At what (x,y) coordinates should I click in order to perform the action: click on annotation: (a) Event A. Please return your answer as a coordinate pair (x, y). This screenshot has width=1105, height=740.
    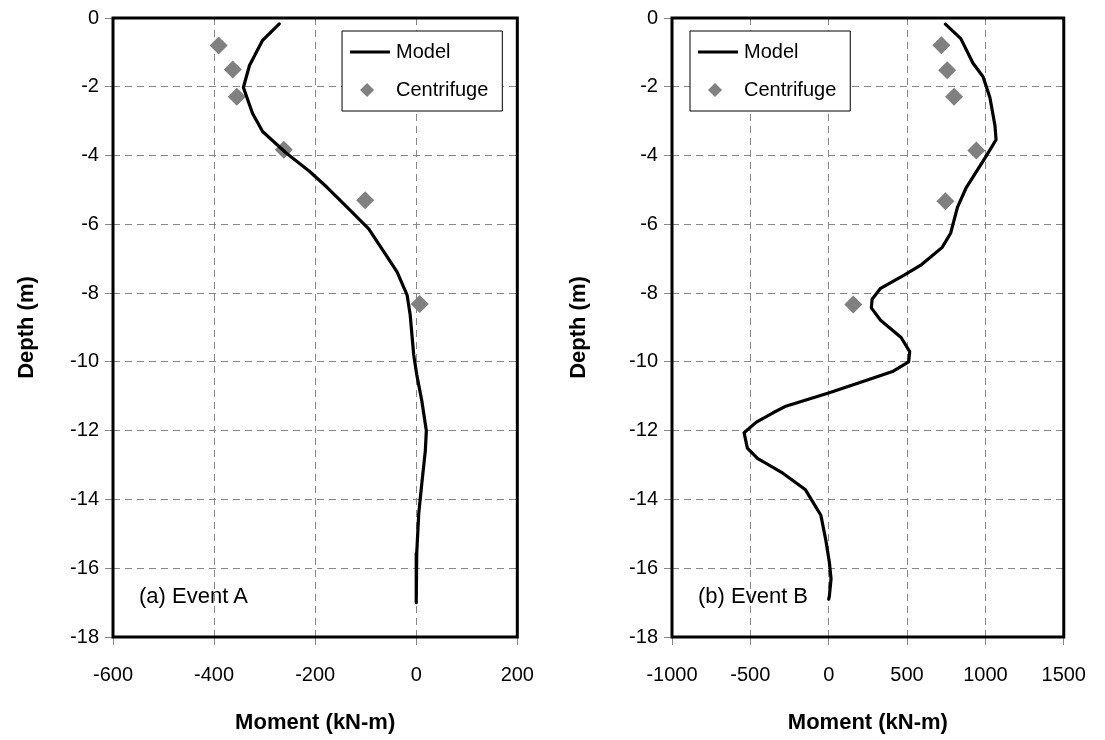
    Looking at the image, I should click on (194, 595).